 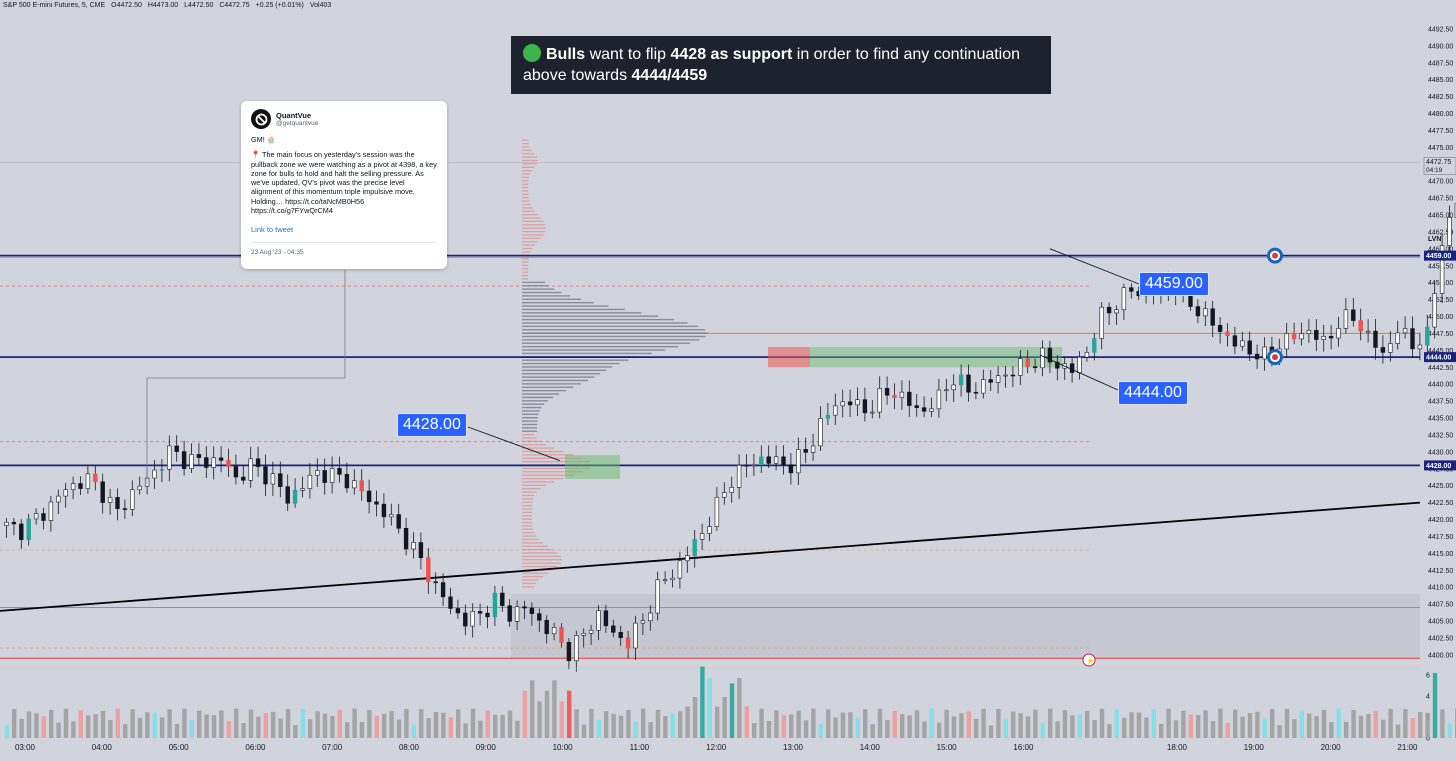 I want to click on key-level-axis-label: 4444.00, so click(x=1438, y=358).